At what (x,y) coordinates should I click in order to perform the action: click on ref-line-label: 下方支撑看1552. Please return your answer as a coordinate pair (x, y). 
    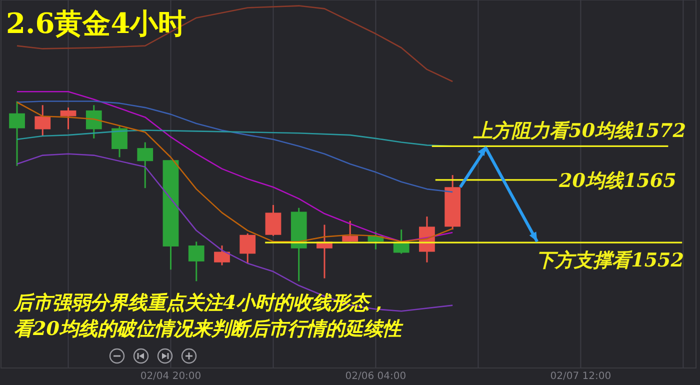
    Looking at the image, I should click on (610, 261).